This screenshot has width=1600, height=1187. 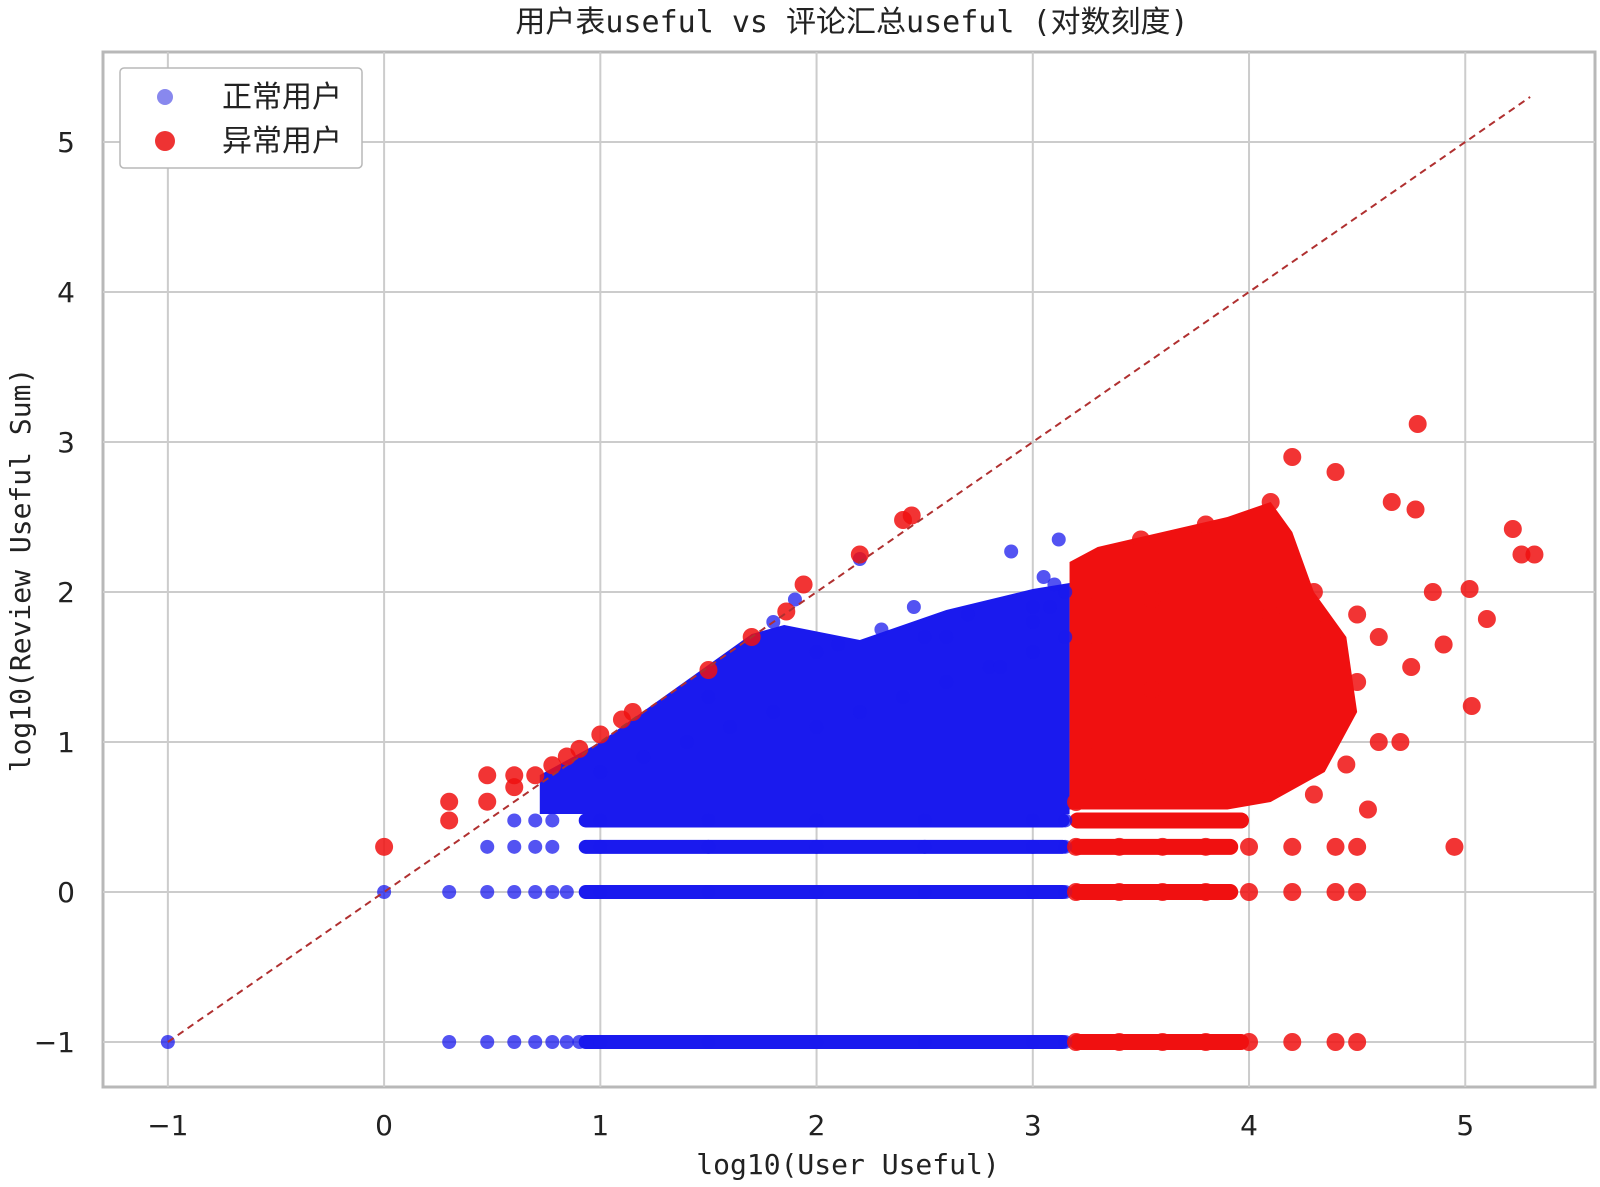 What do you see at coordinates (384, 1125) in the screenshot?
I see `x-tick-label: 0` at bounding box center [384, 1125].